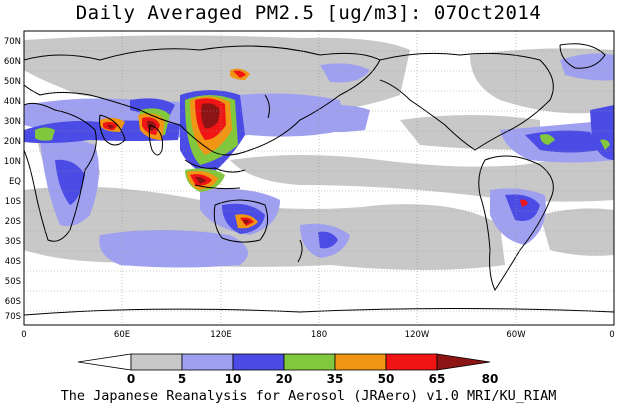 This screenshot has height=410, width=617. I want to click on colorbar-label: 65, so click(437, 379).